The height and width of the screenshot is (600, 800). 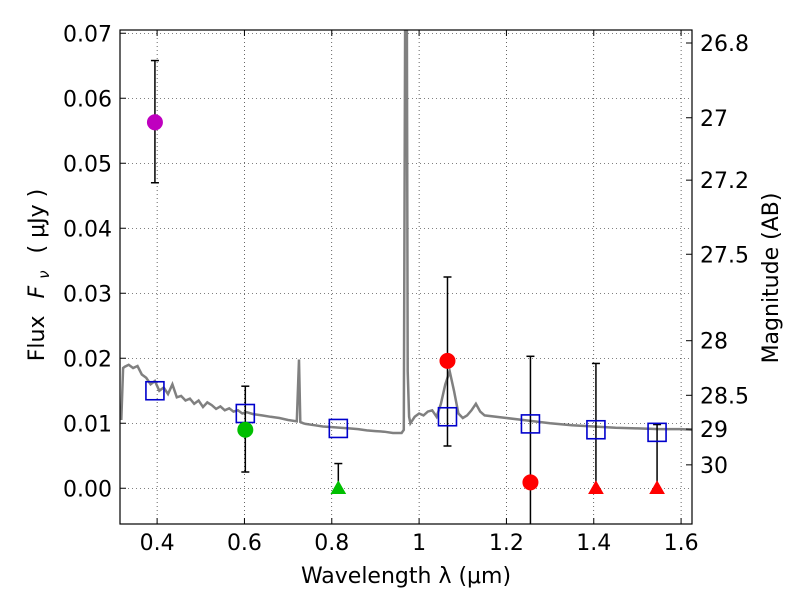 I want to click on x-tick-label: 1.2, so click(x=506, y=543).